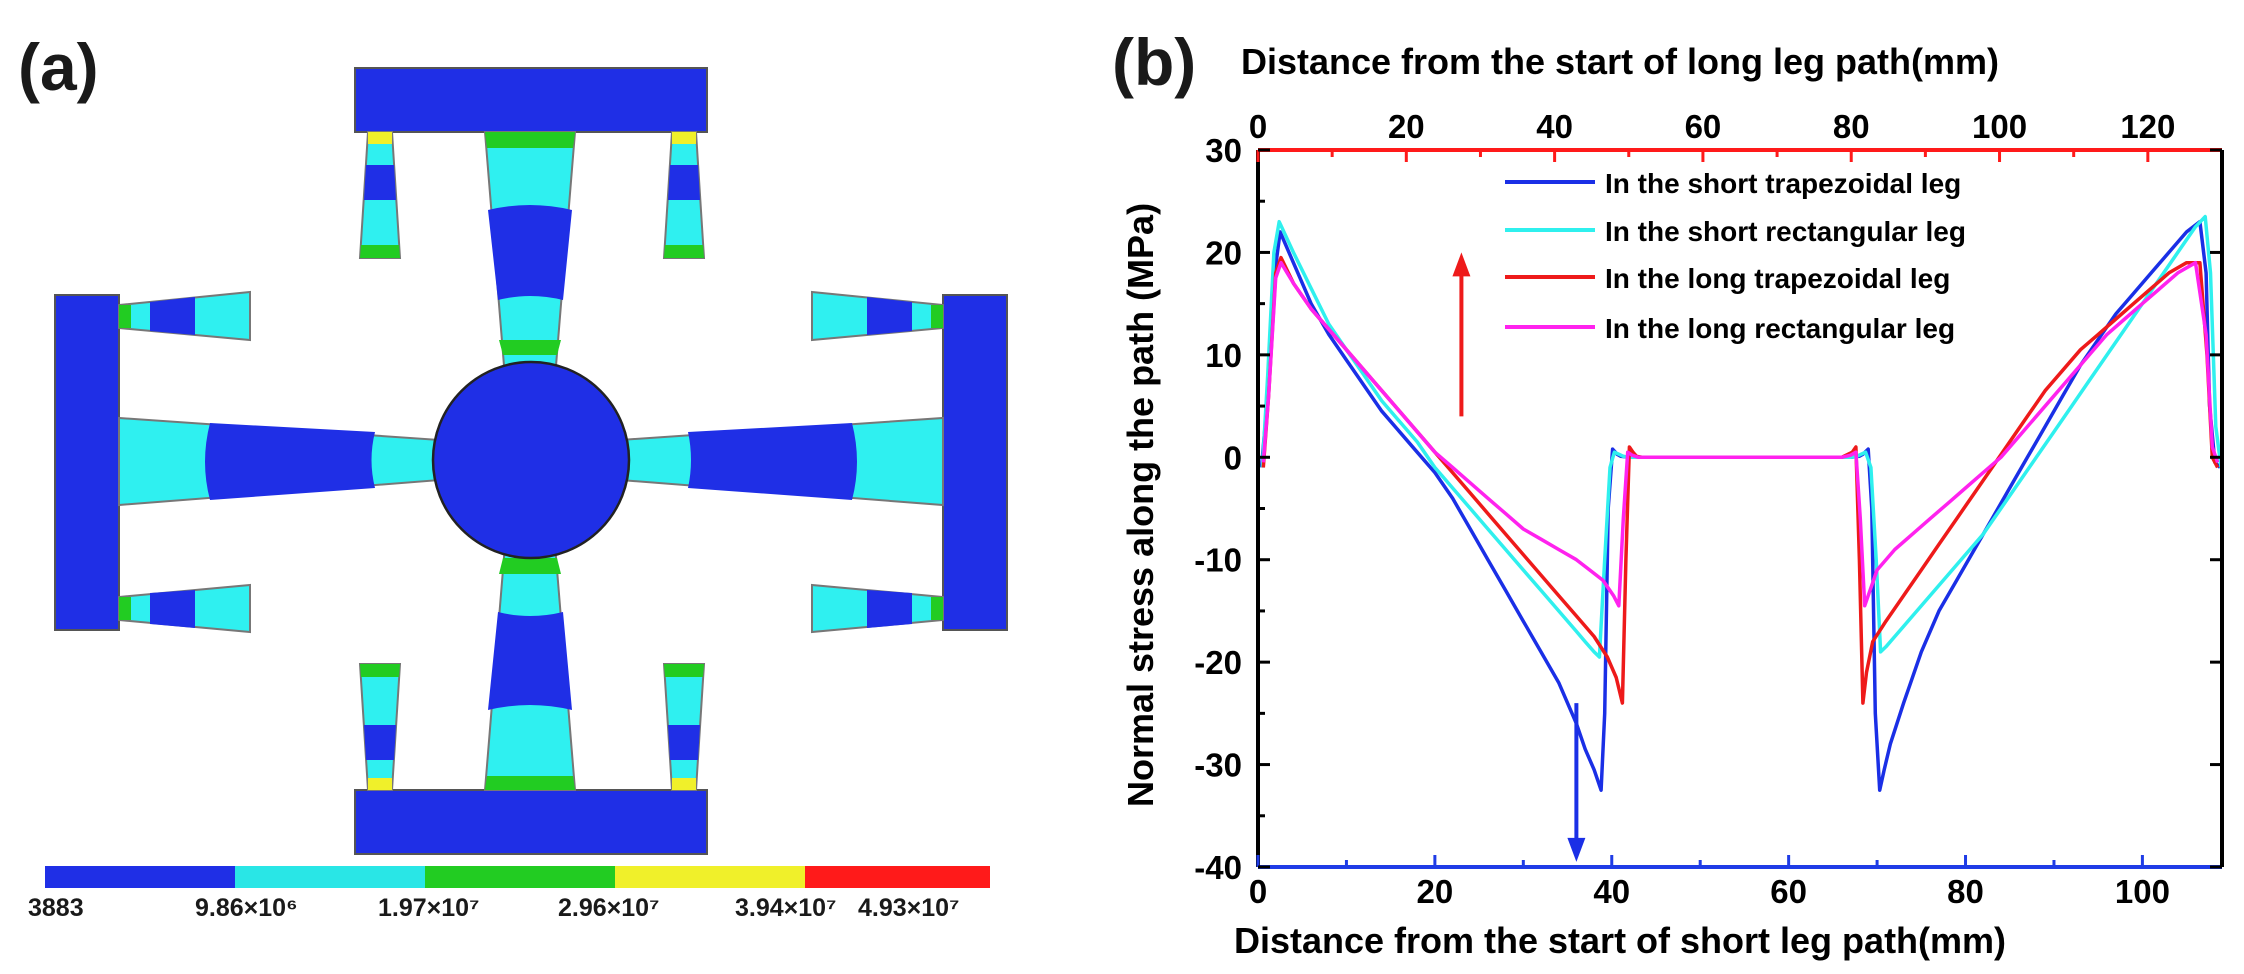  Describe the element at coordinates (531, 822) in the screenshot. I see `bottom-anchor-block` at that location.